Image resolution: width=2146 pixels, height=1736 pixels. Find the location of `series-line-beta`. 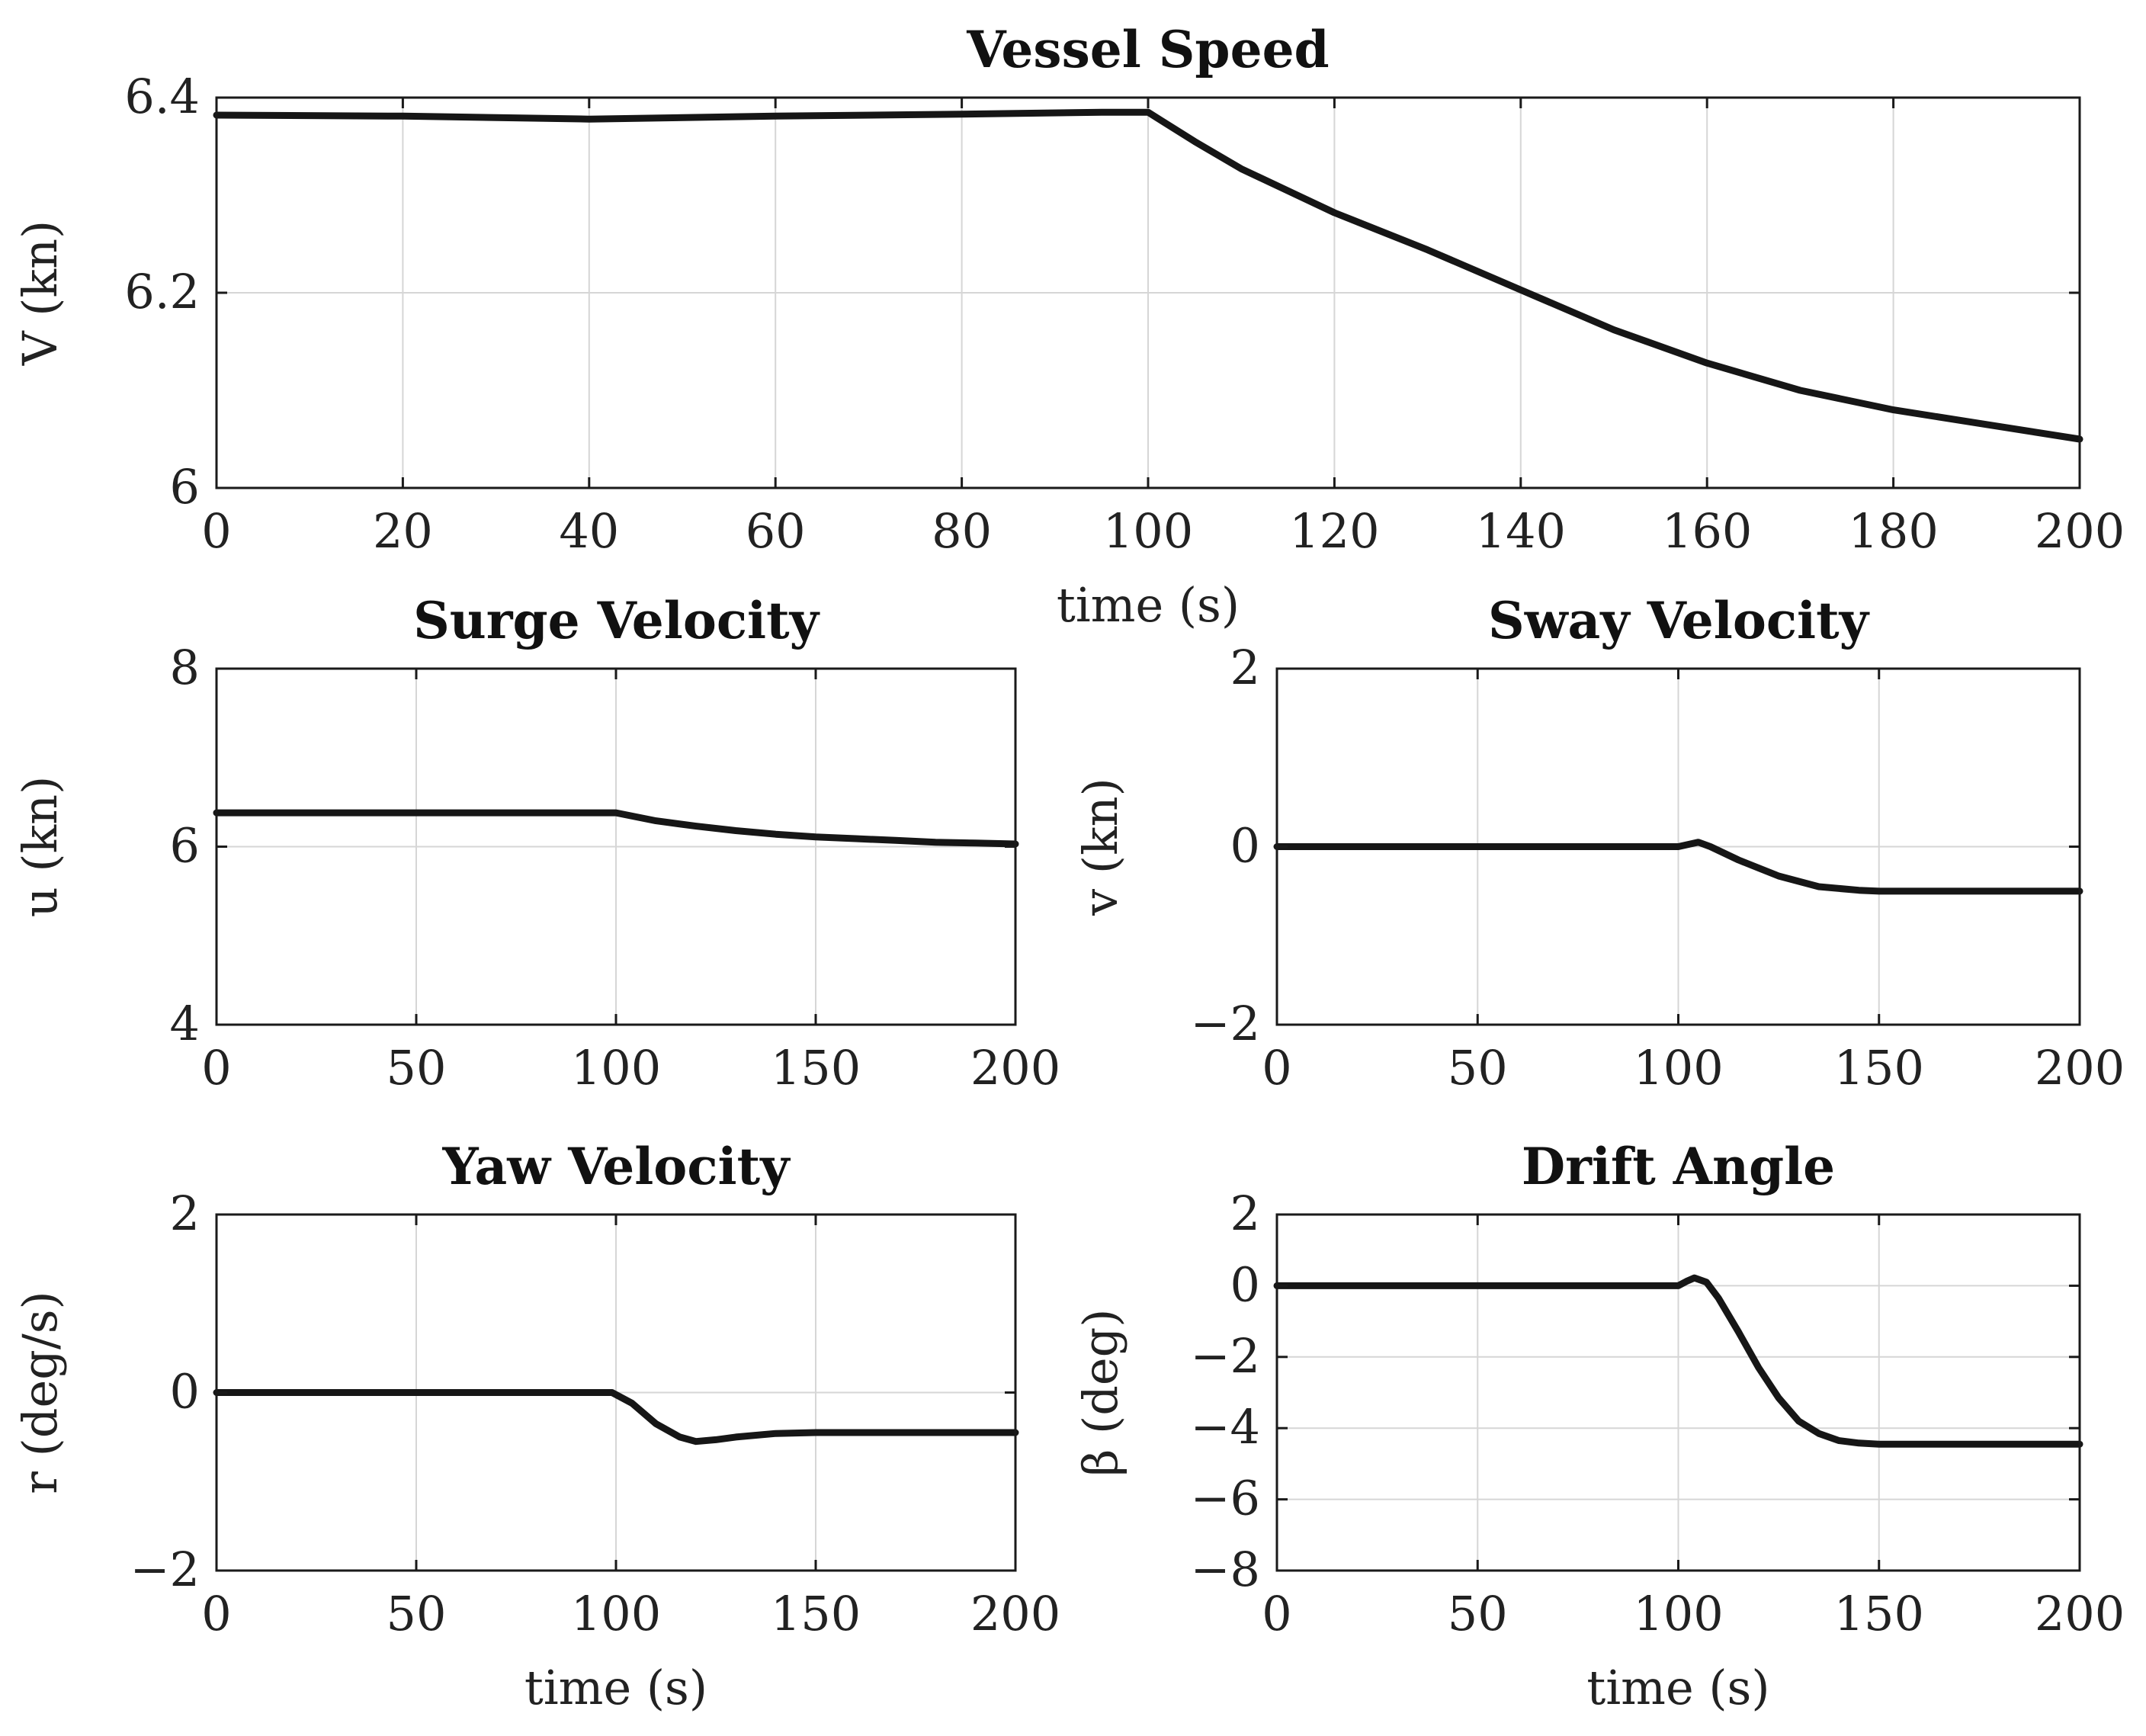

series-line-beta is located at coordinates (1678, 1361).